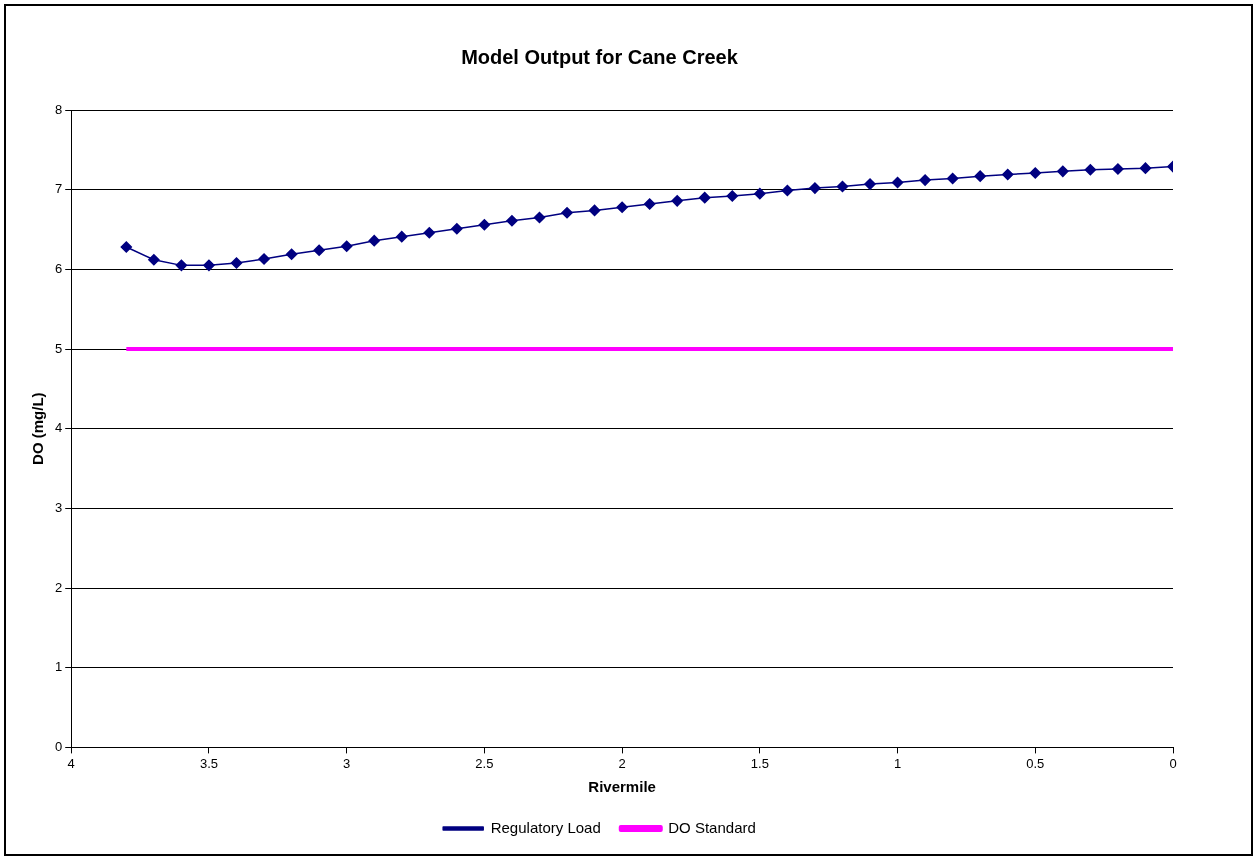  Describe the element at coordinates (71, 763) in the screenshot. I see `x-tick-label: 4` at that location.